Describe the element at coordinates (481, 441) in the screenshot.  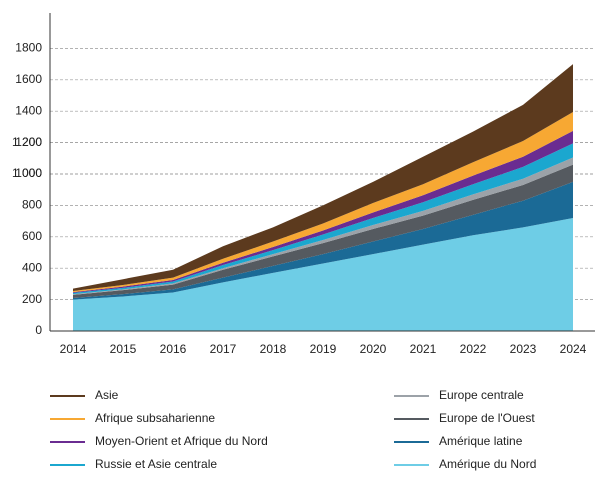
I see `legend-label: Amérique latine` at that location.